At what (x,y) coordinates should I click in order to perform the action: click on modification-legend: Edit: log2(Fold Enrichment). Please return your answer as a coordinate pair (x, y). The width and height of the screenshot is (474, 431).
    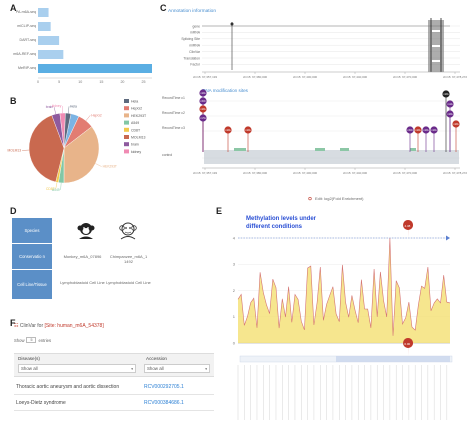
    Looking at the image, I should click on (339, 198).